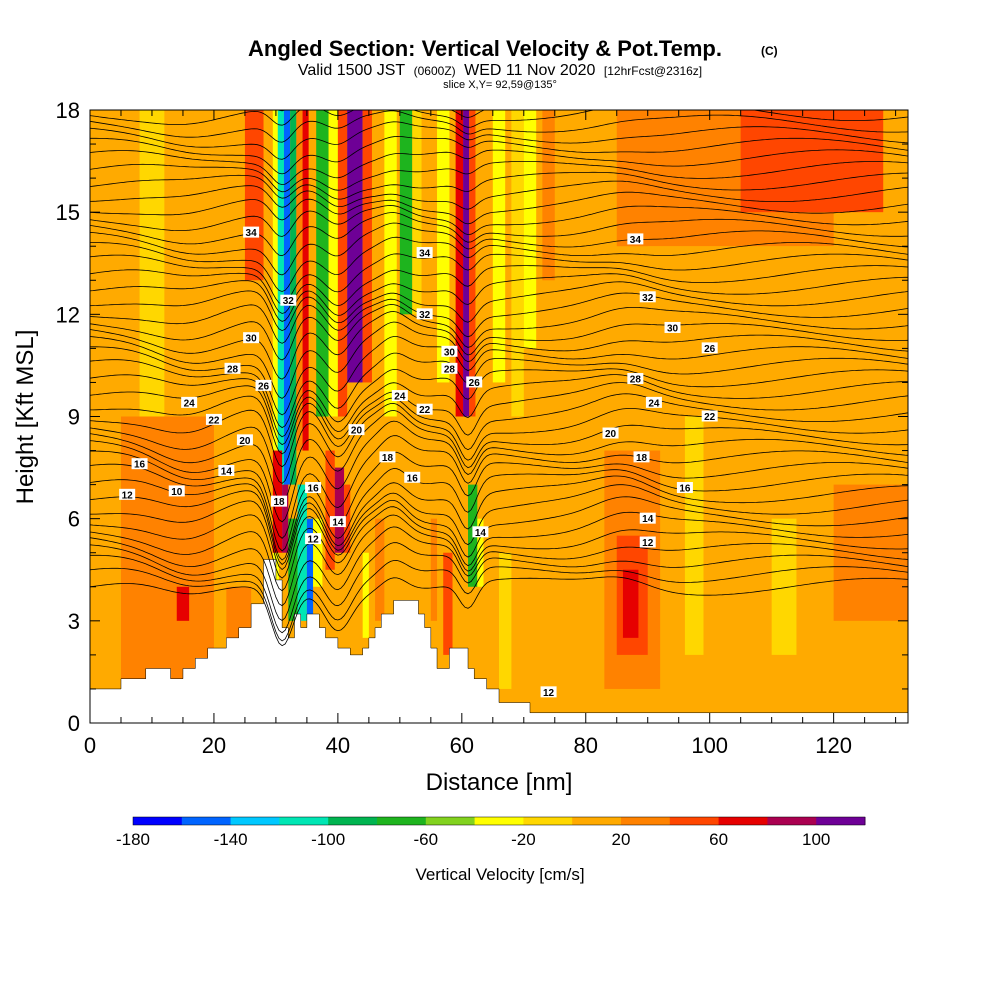 This screenshot has width=1000, height=1000. Describe the element at coordinates (435, 71) in the screenshot. I see `valid-zulu: (0600Z)` at that location.